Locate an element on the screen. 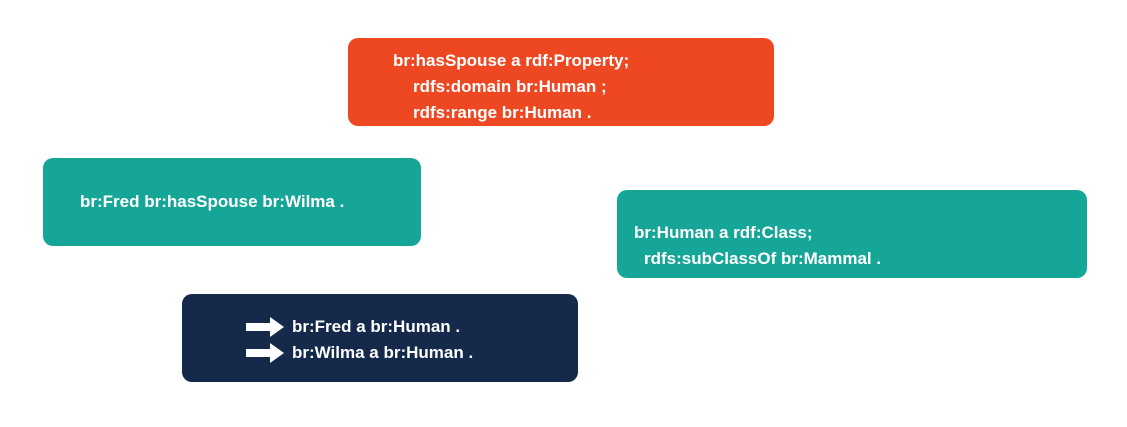  property-domain-line: rdfs:domain br:Human ; is located at coordinates (510, 86).